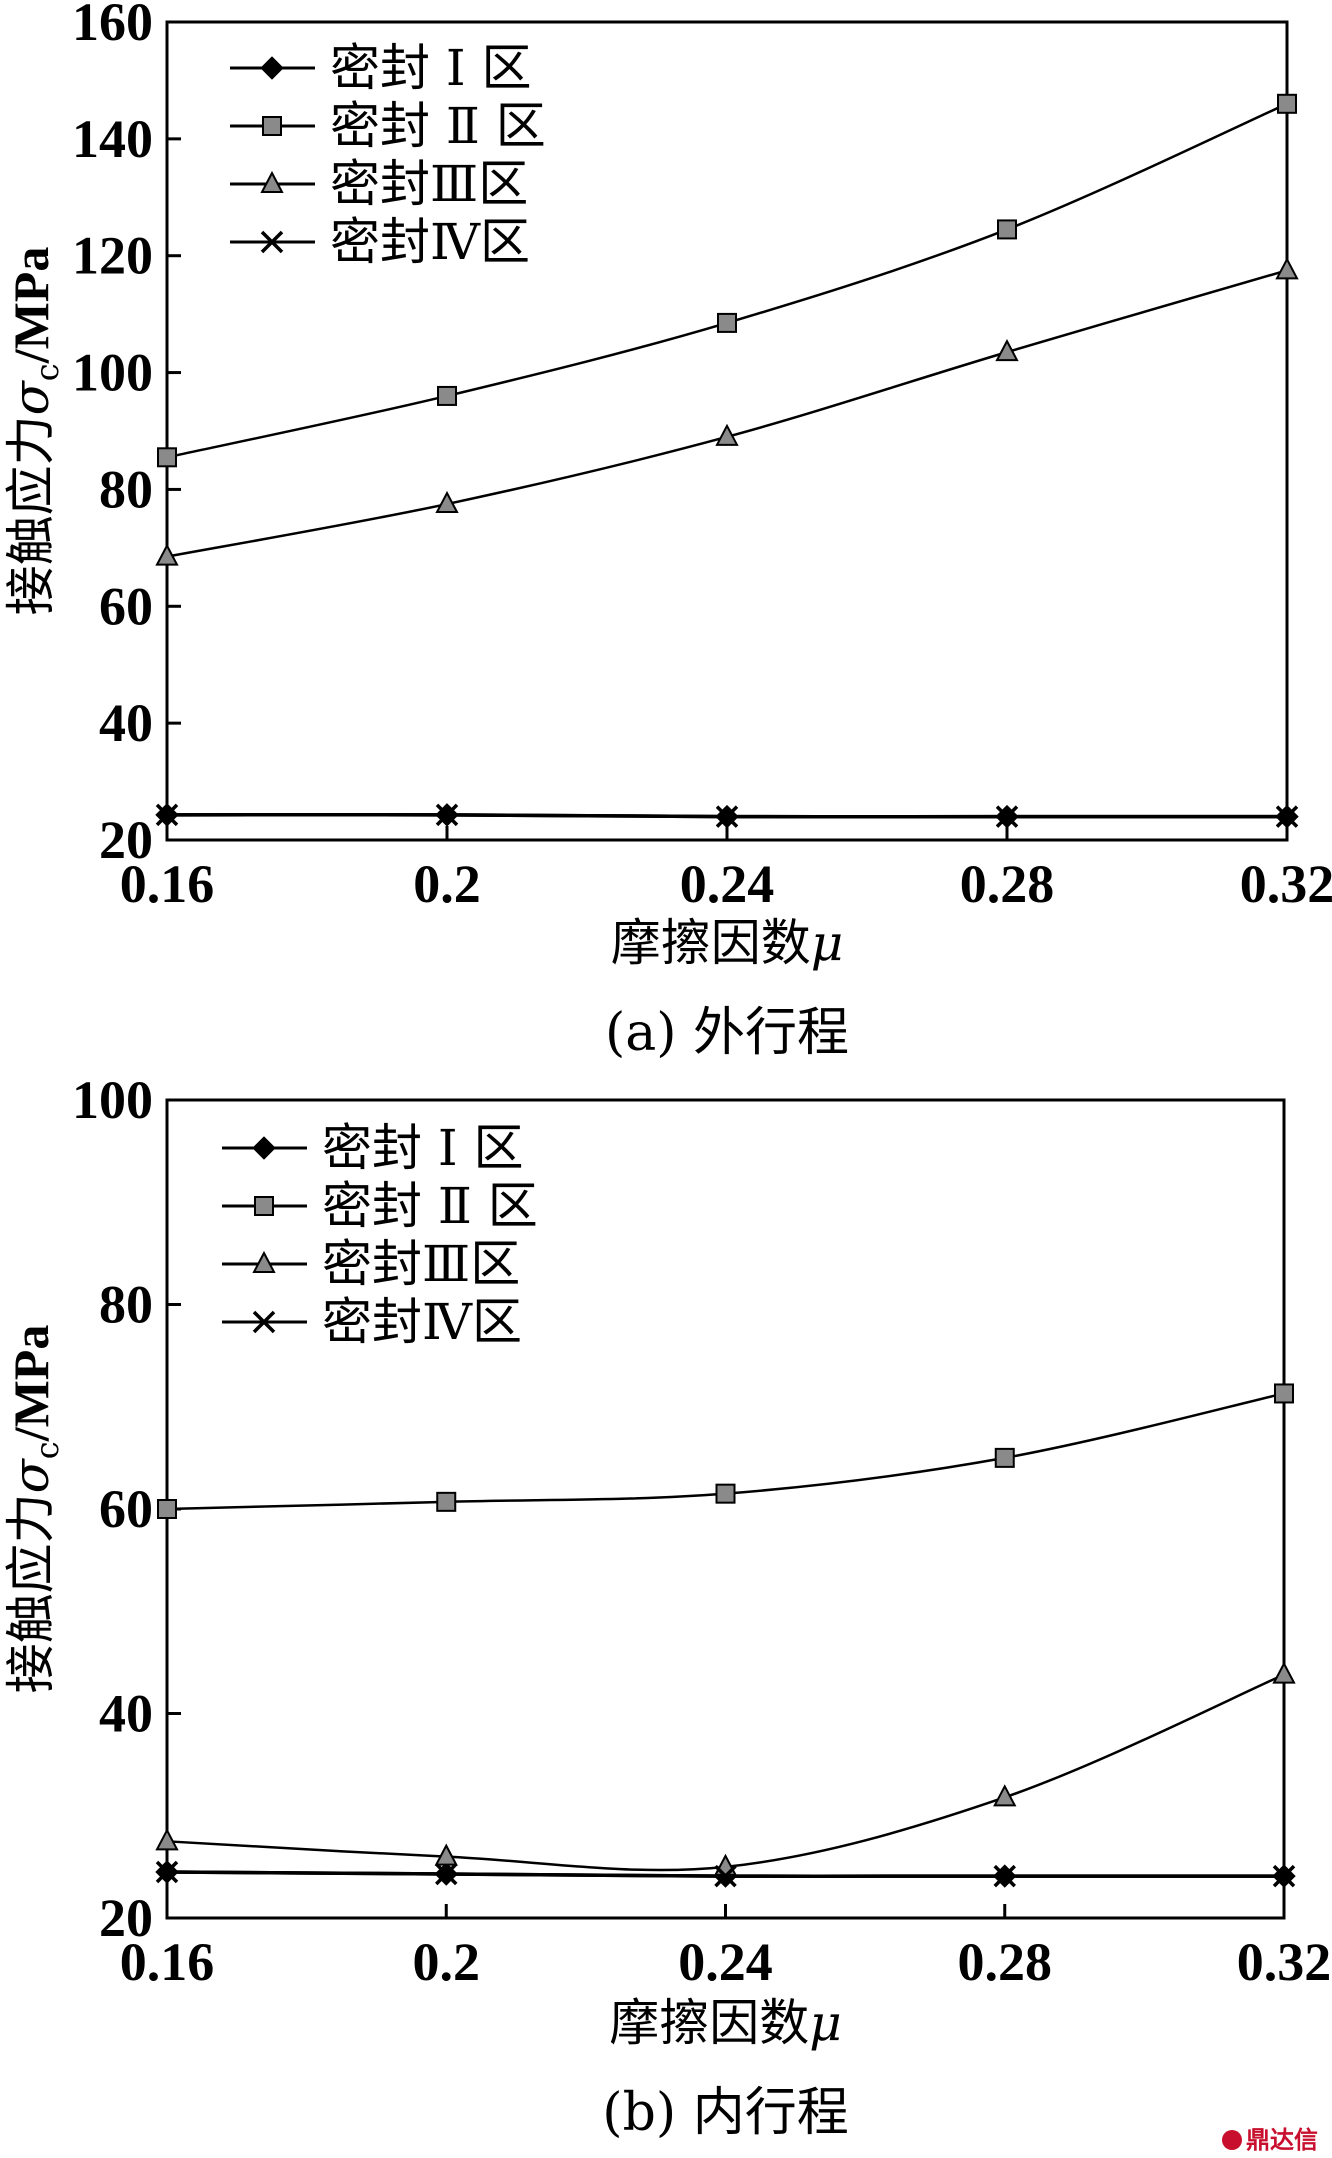 The image size is (1332, 2158). What do you see at coordinates (112, 139) in the screenshot?
I see `y-tick-label: 140` at bounding box center [112, 139].